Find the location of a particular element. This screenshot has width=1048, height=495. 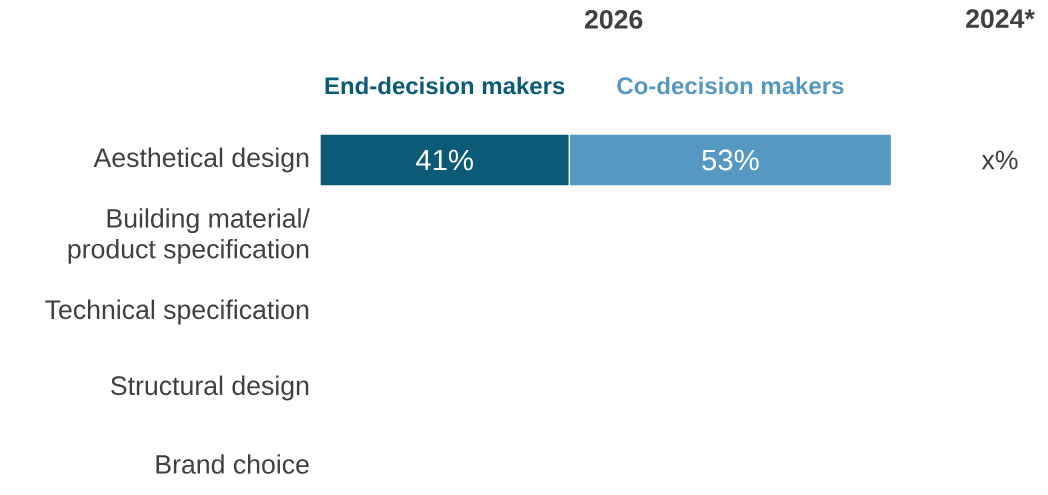

text: x% is located at coordinates (999, 160).